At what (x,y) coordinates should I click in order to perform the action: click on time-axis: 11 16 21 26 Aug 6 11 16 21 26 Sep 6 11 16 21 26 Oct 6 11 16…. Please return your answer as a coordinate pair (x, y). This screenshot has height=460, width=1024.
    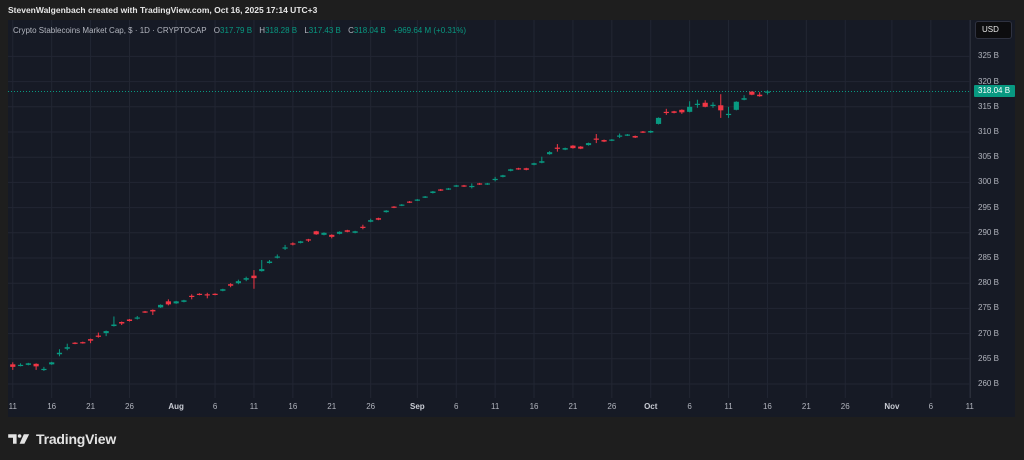
    Looking at the image, I should click on (511, 407).